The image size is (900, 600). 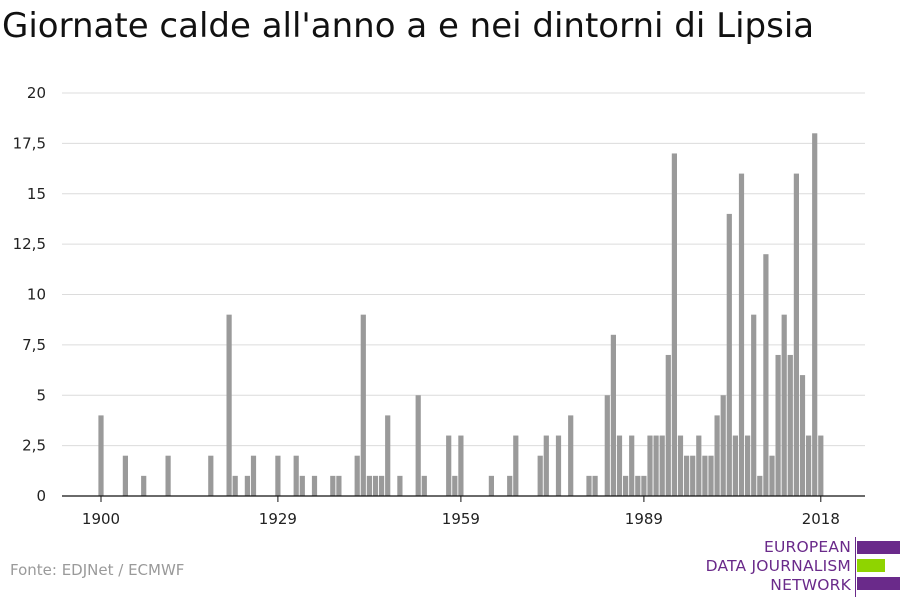 I want to click on logo-divider, so click(x=855, y=567).